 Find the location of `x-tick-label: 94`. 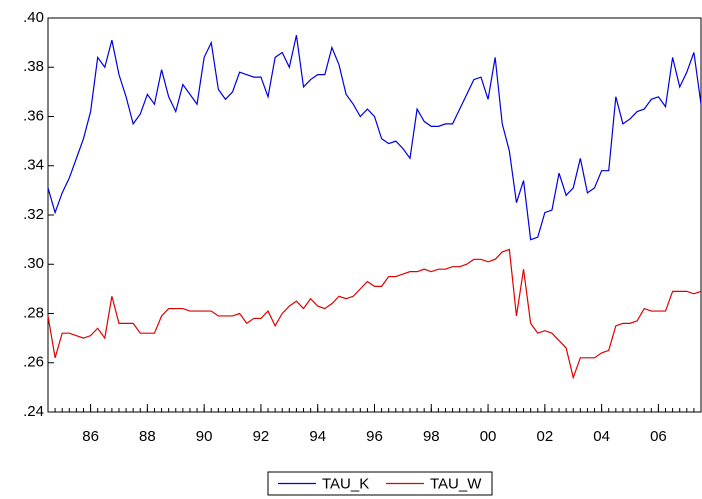

x-tick-label: 94 is located at coordinates (317, 436).